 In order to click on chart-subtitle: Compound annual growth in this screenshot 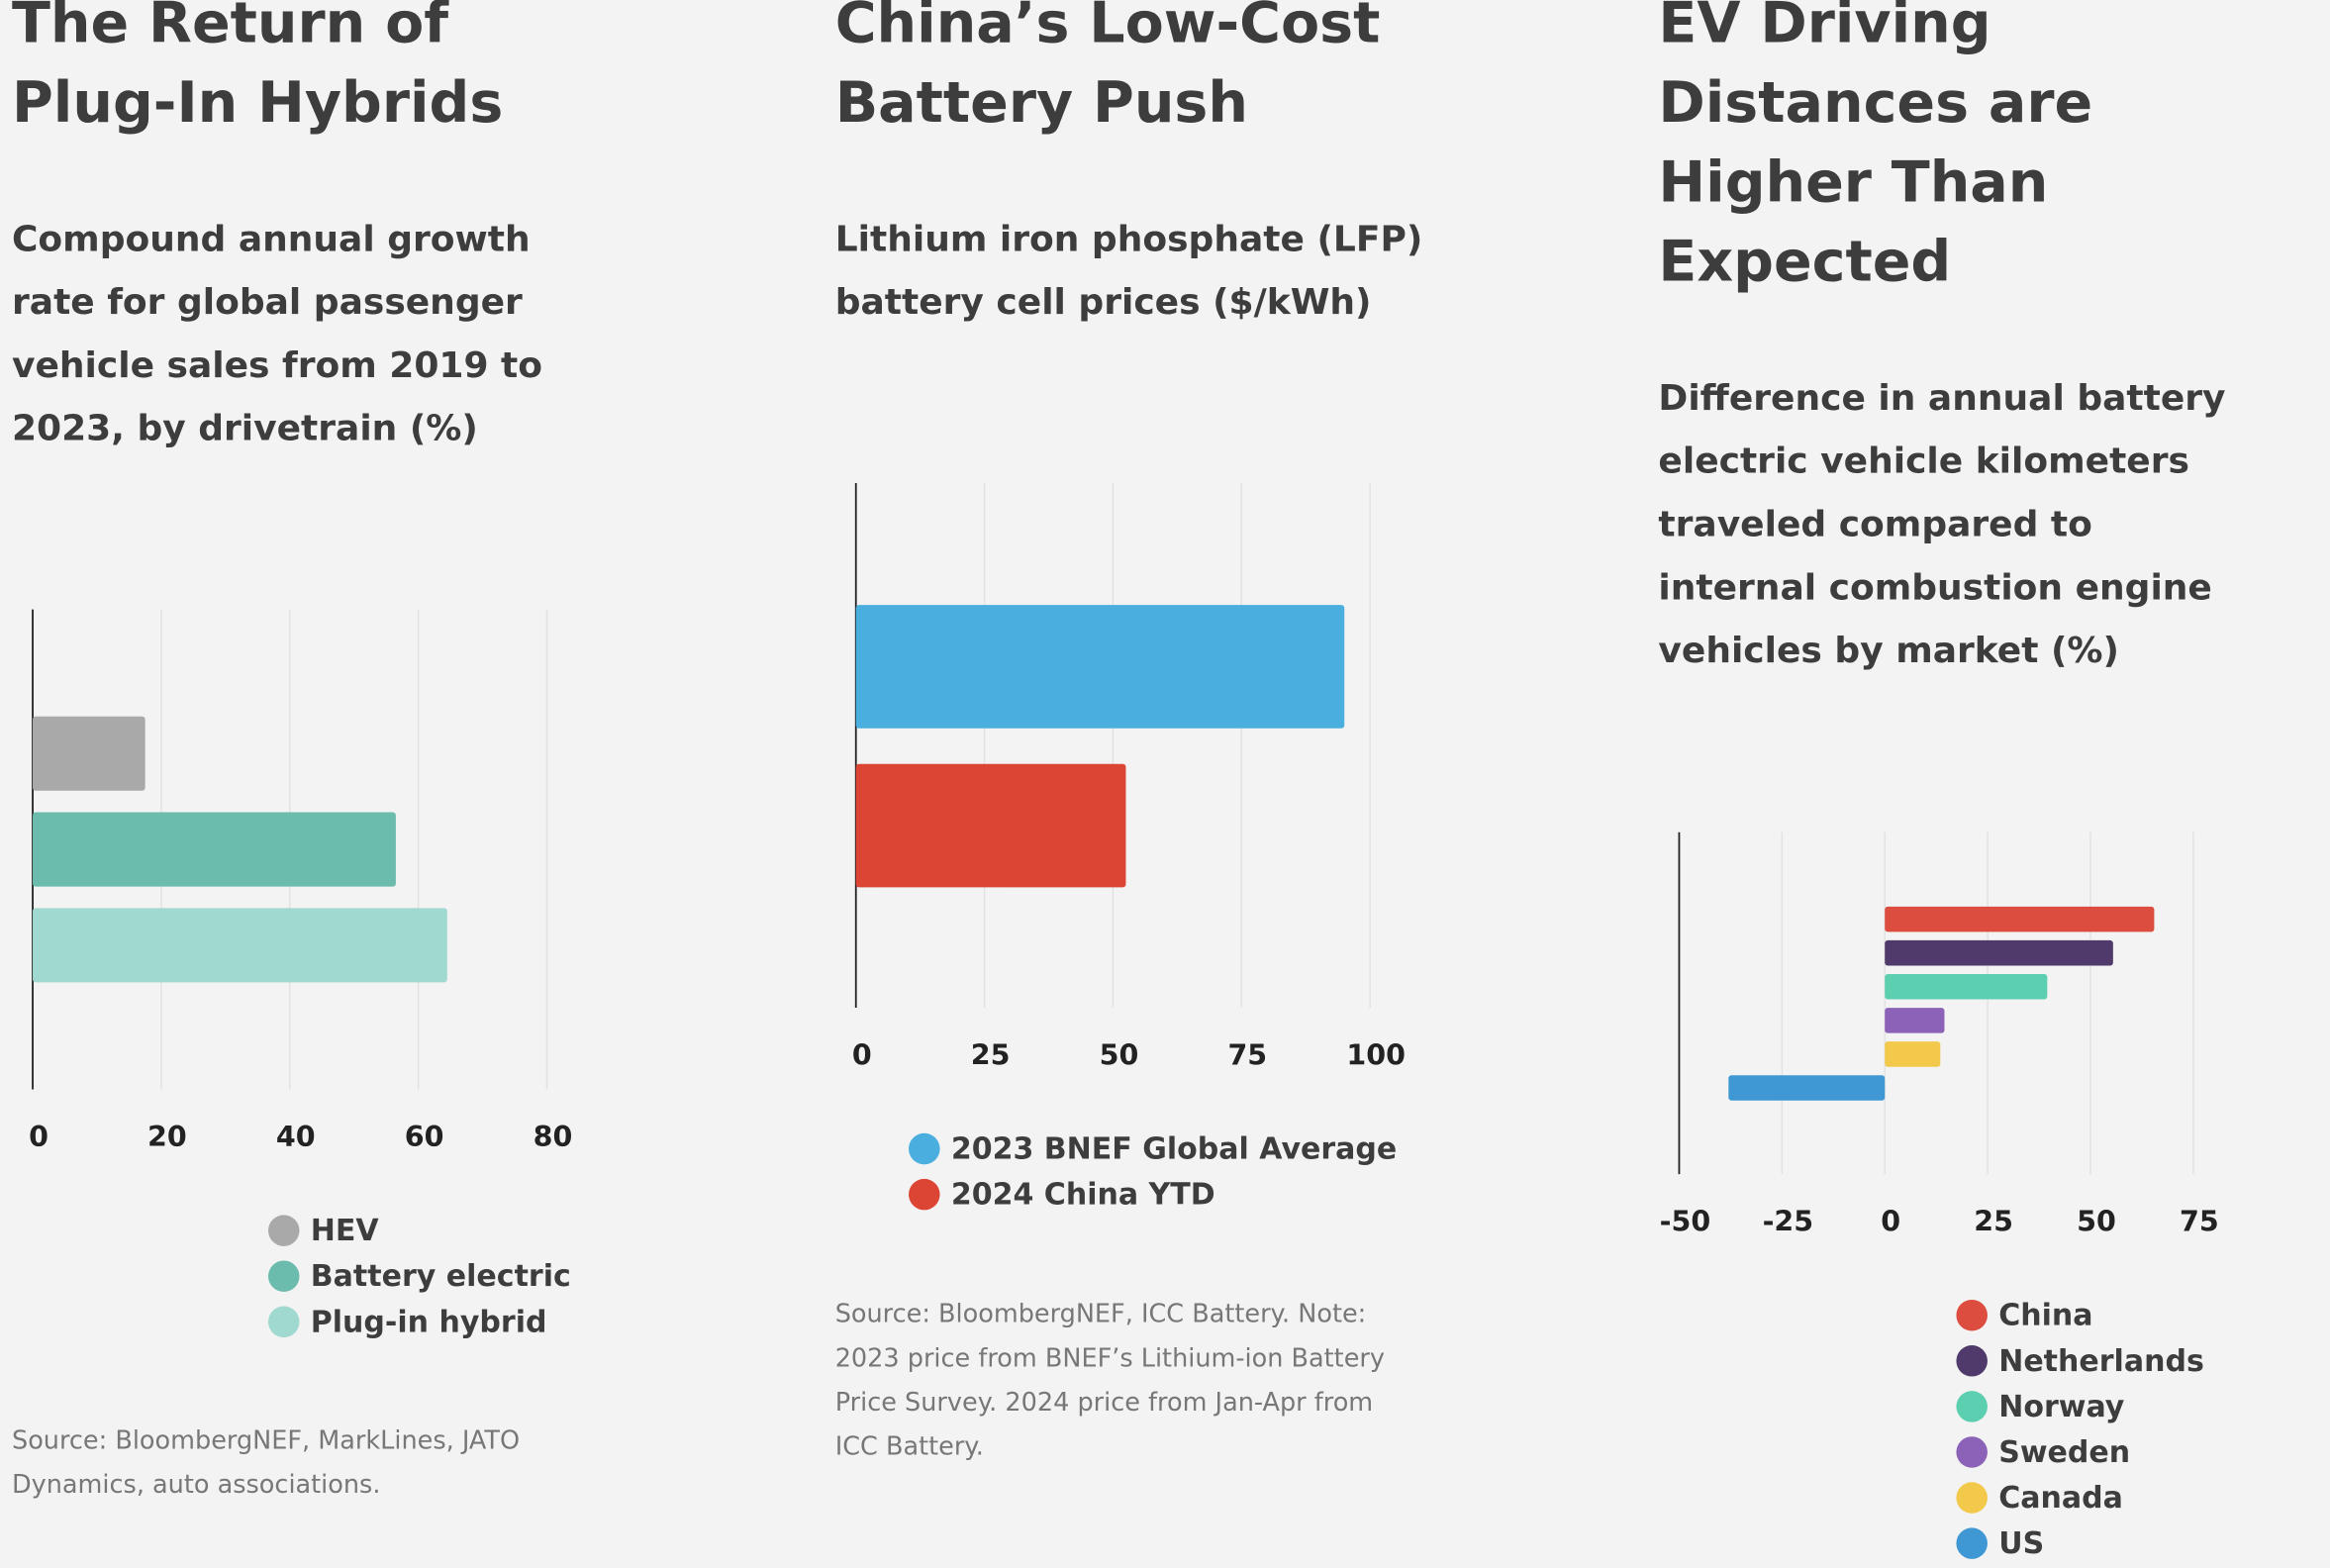, I will do `click(271, 239)`.